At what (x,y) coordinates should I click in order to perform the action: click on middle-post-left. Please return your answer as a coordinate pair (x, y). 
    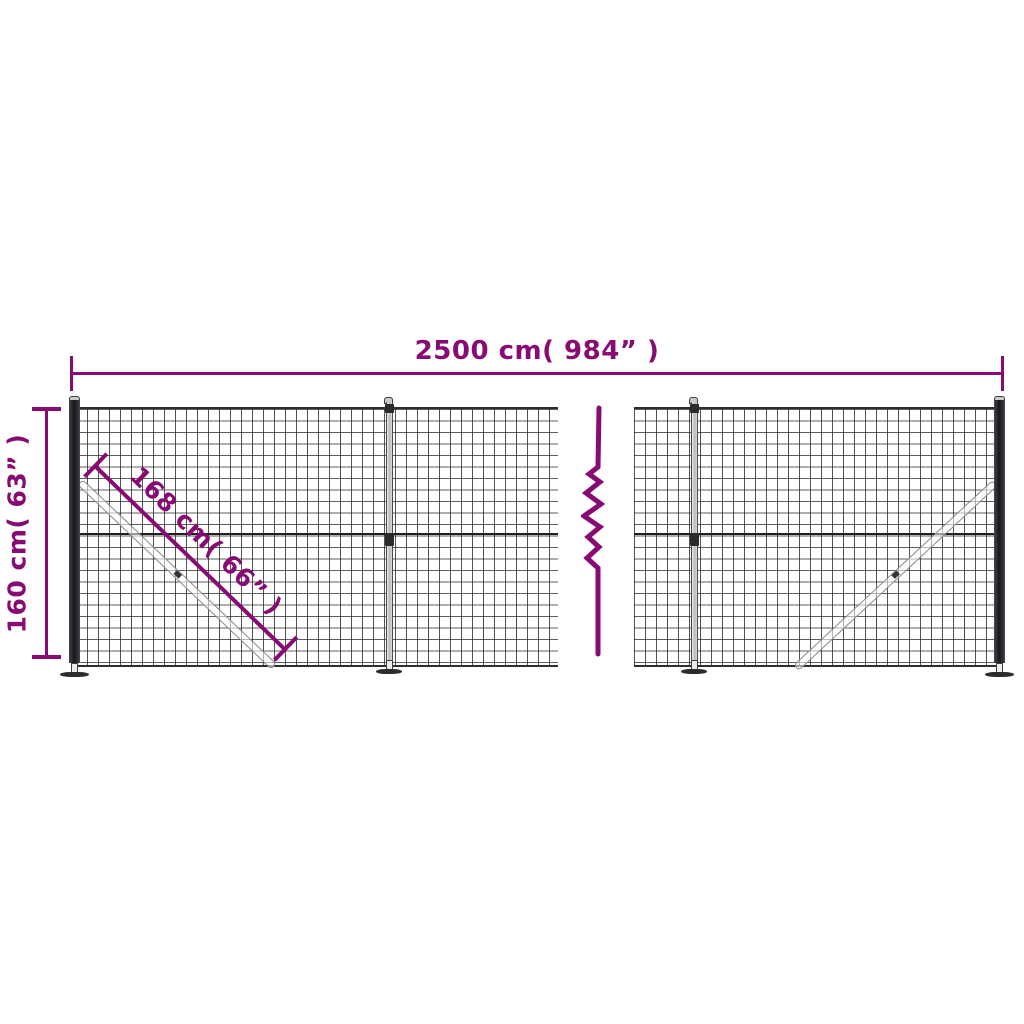
    Looking at the image, I should click on (389, 531).